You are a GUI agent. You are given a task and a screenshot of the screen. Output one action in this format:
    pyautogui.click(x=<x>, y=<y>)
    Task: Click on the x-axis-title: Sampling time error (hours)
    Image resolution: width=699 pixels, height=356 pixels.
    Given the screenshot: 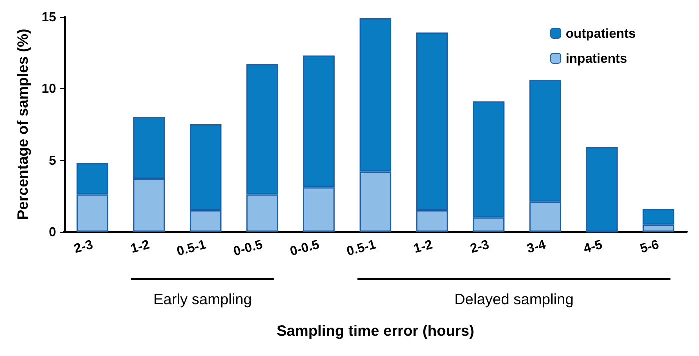 What is the action you would take?
    pyautogui.click(x=375, y=331)
    